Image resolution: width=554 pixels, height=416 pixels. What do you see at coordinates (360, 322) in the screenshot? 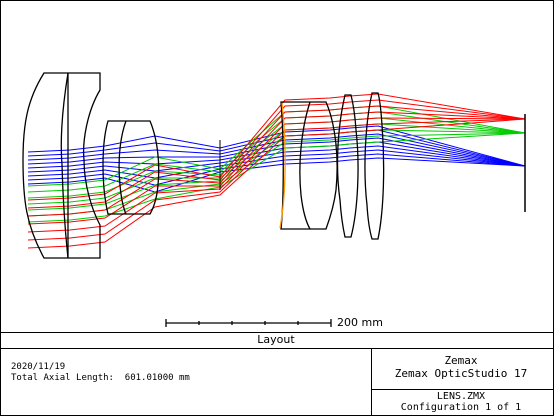
I see `scale-bar-label: 200 mm` at bounding box center [360, 322].